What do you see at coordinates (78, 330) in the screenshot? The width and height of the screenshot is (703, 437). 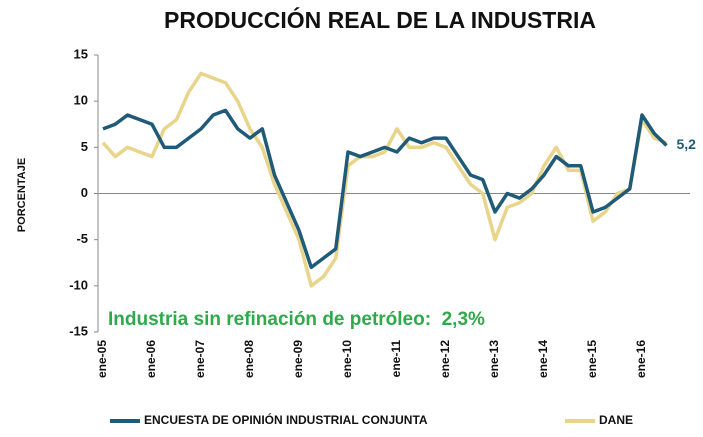 I see `y-tick-label: -15` at bounding box center [78, 330].